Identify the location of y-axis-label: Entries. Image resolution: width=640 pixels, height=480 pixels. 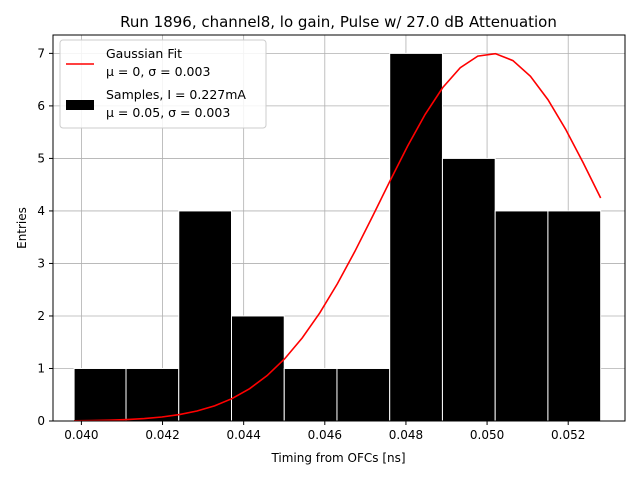
(22, 228).